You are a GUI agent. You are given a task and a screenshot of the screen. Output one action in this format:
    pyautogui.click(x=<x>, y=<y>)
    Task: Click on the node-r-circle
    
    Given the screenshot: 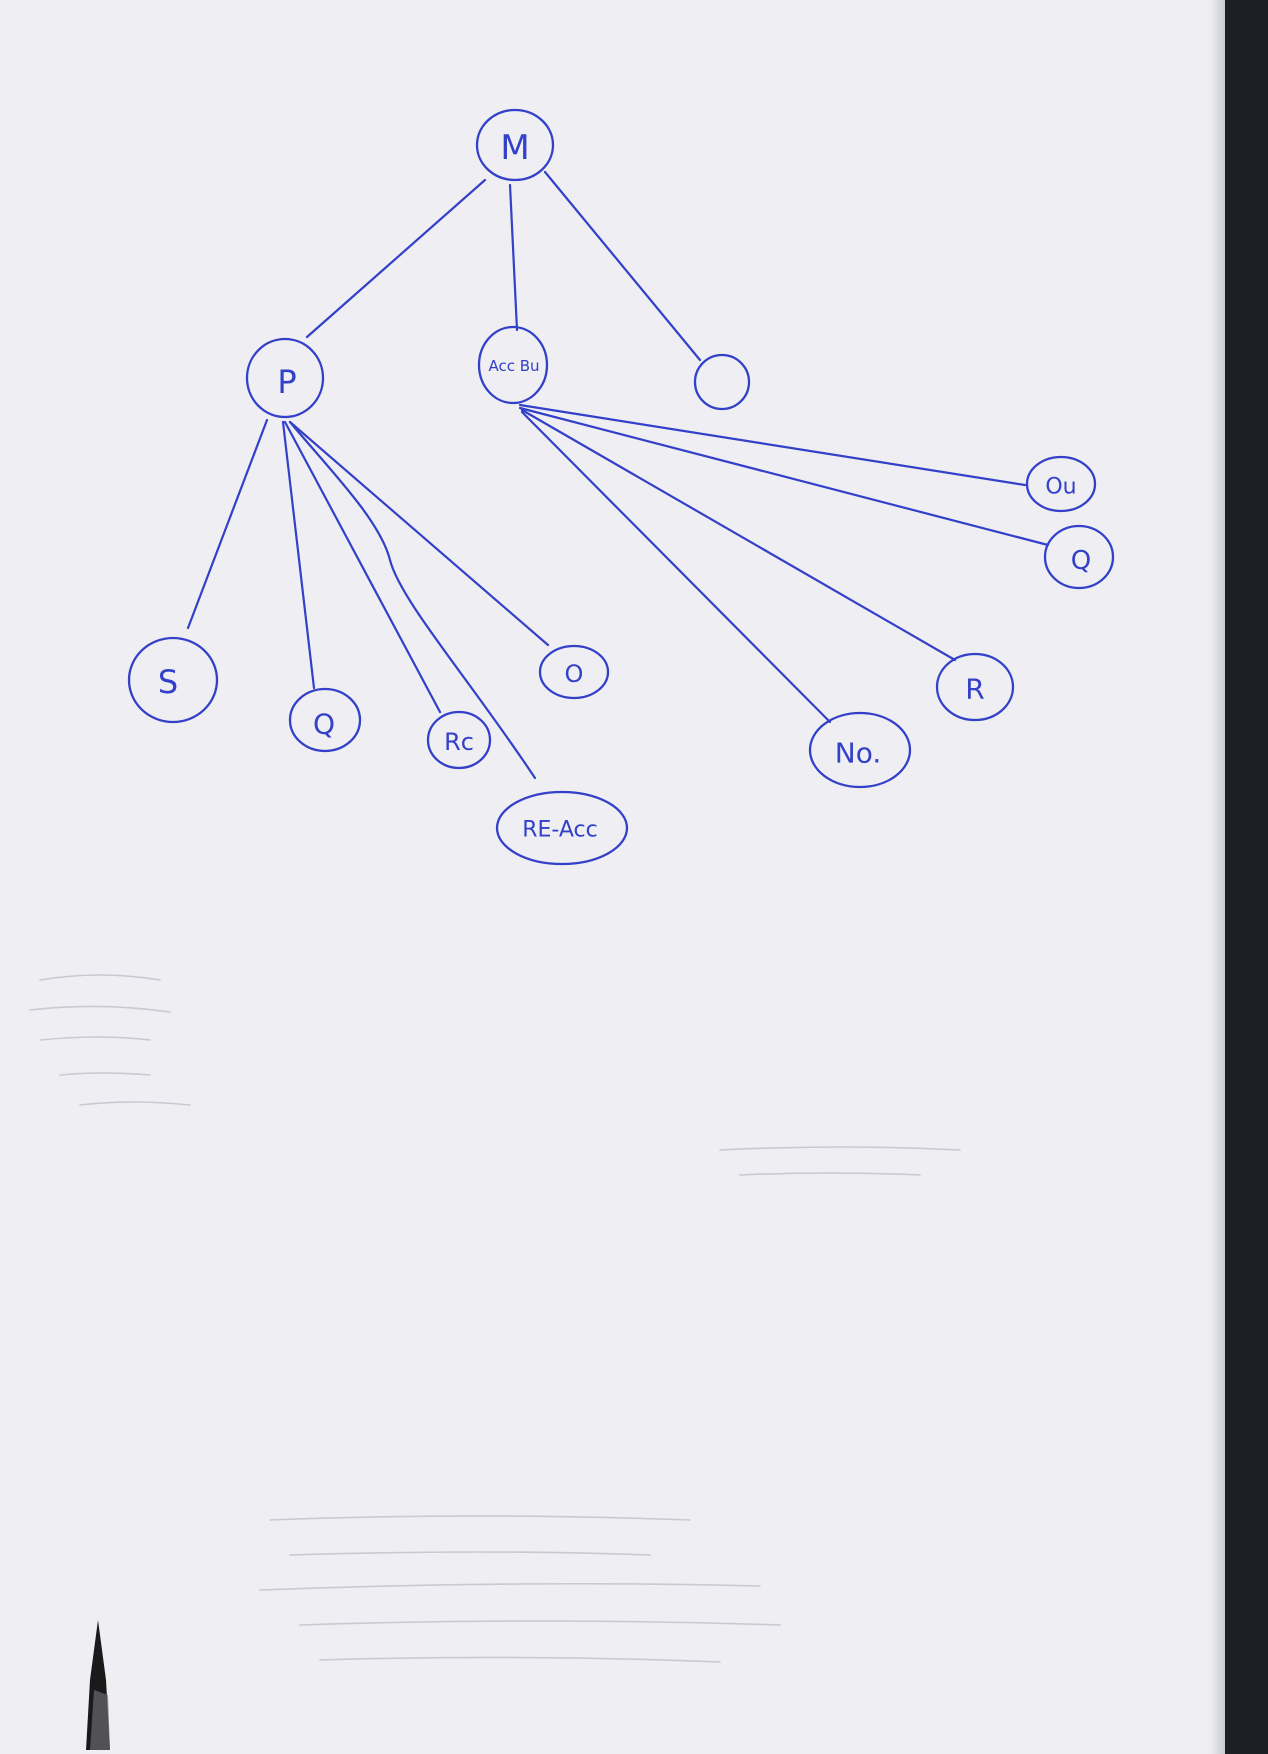 What is the action you would take?
    pyautogui.click(x=975, y=687)
    